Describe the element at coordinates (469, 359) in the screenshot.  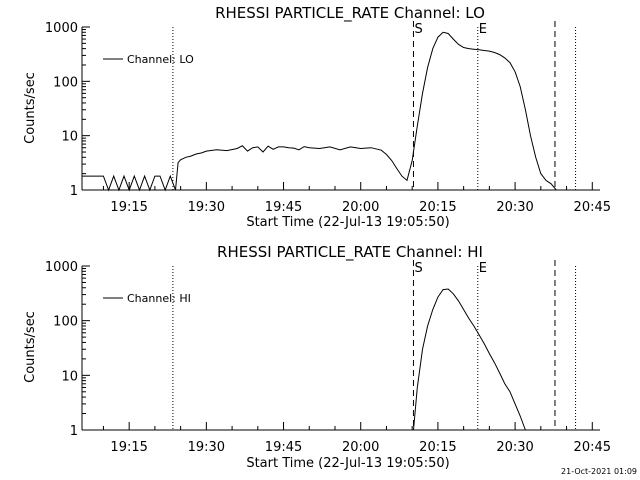
I see `series-line` at that location.